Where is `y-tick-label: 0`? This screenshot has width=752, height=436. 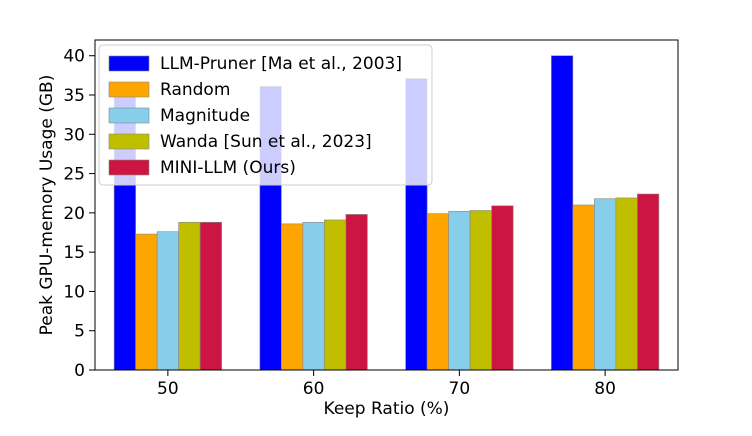 y-tick-label: 0 is located at coordinates (79, 371).